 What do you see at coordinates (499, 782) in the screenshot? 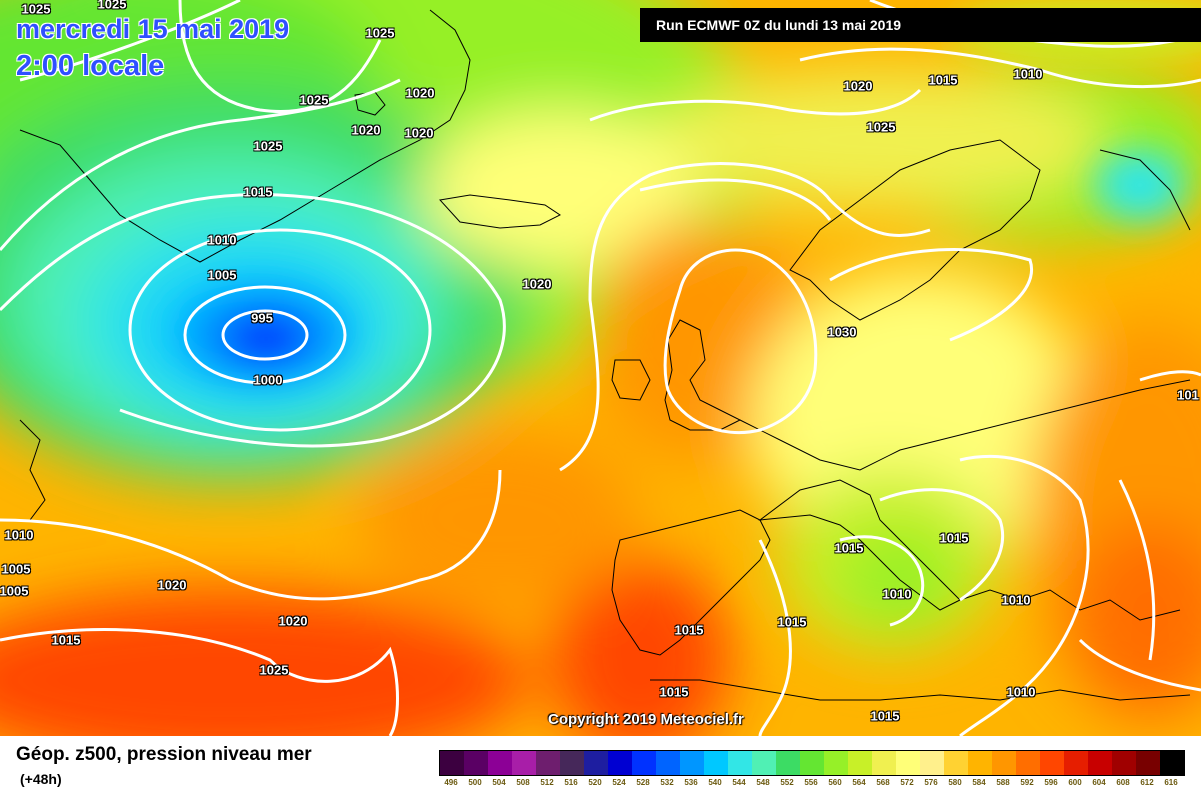
I see `colorbar-level-label: 504` at bounding box center [499, 782].